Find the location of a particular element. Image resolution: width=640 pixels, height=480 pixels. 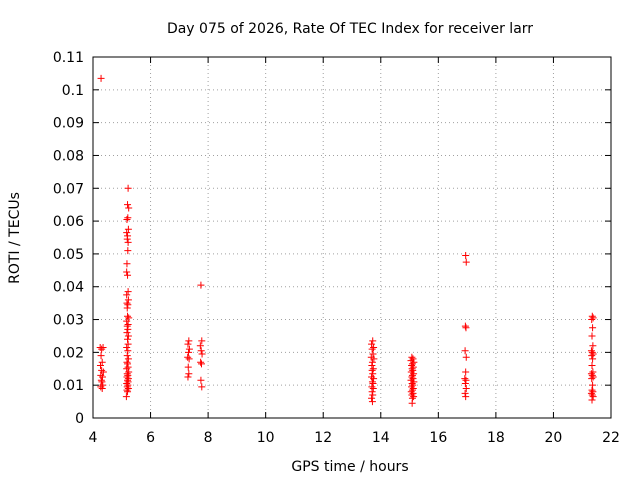

y-tick-label: 0.05 is located at coordinates (68, 255).